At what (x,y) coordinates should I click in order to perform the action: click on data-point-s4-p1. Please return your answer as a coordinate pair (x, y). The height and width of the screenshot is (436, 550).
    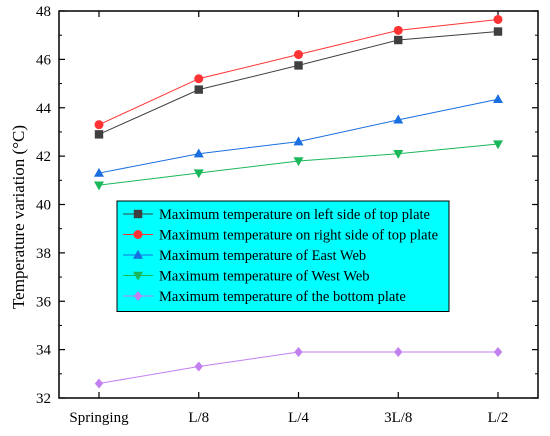
    Looking at the image, I should click on (99, 186).